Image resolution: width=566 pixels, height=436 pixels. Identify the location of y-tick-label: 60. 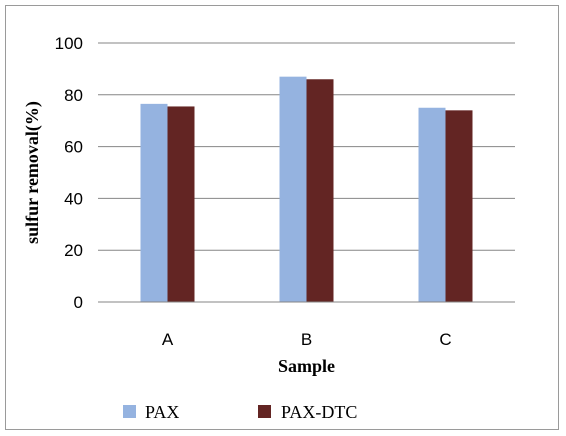
(73, 147).